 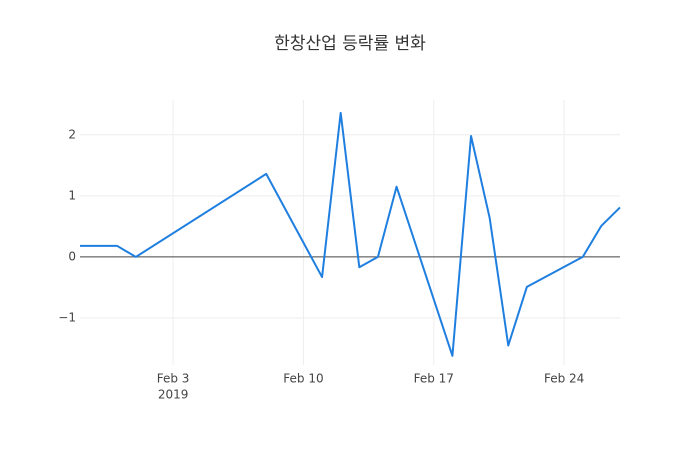 What do you see at coordinates (72, 134) in the screenshot?
I see `y-tick-label: 2` at bounding box center [72, 134].